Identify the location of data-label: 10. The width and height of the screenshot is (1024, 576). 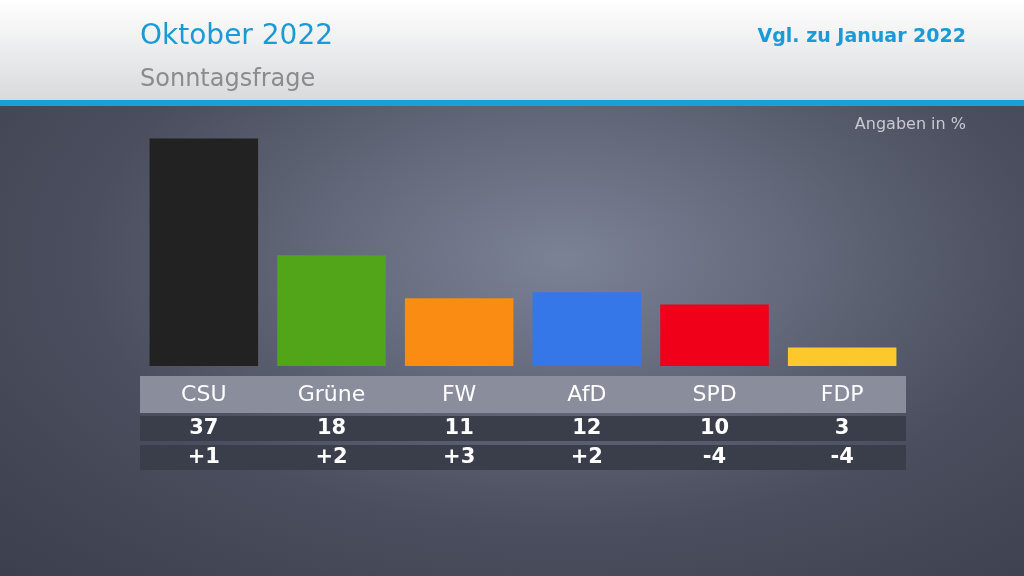
(714, 427).